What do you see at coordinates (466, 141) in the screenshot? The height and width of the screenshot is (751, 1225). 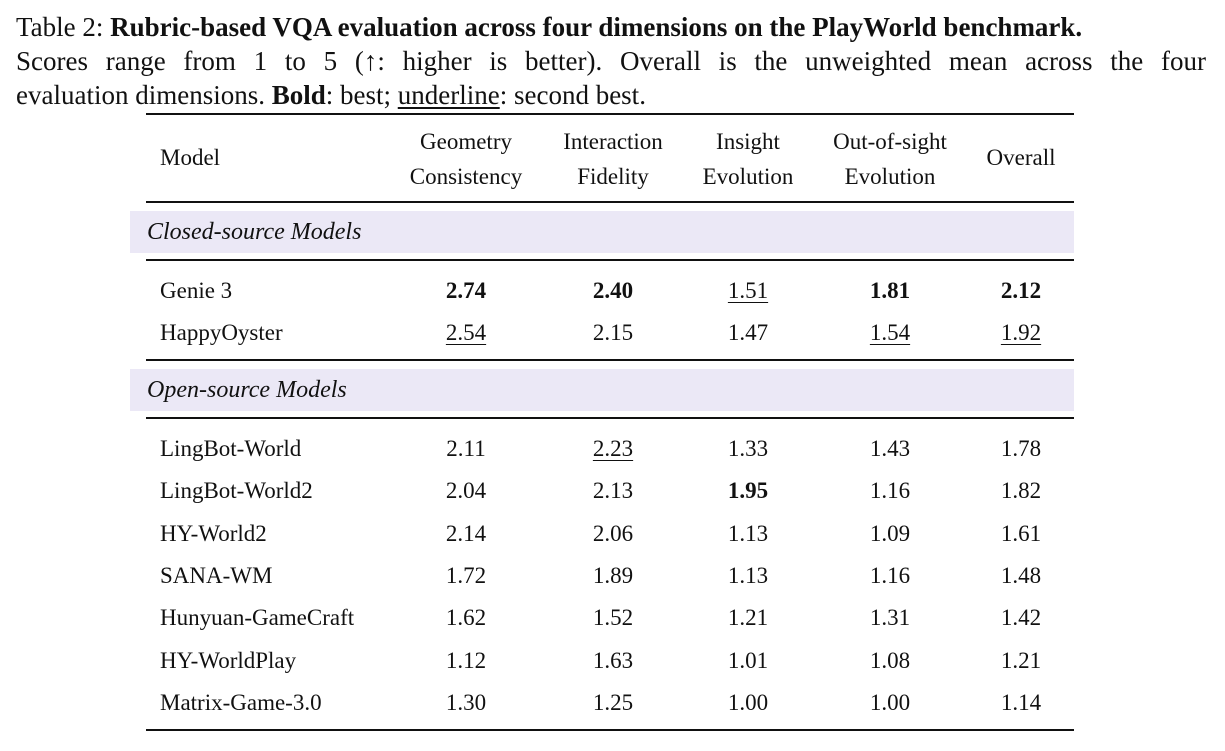 I see `header-text: Geometry` at bounding box center [466, 141].